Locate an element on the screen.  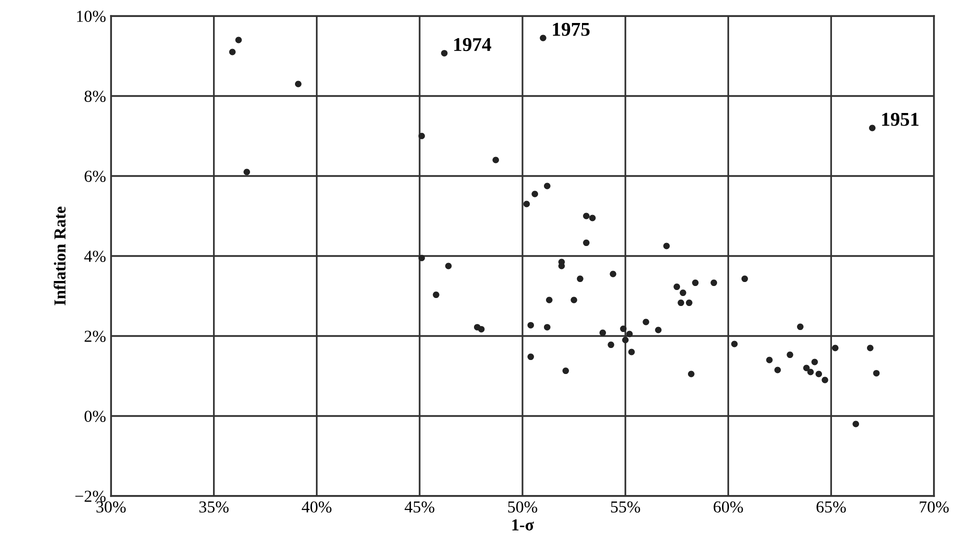
x-axis-title: 1-σ is located at coordinates (523, 524).